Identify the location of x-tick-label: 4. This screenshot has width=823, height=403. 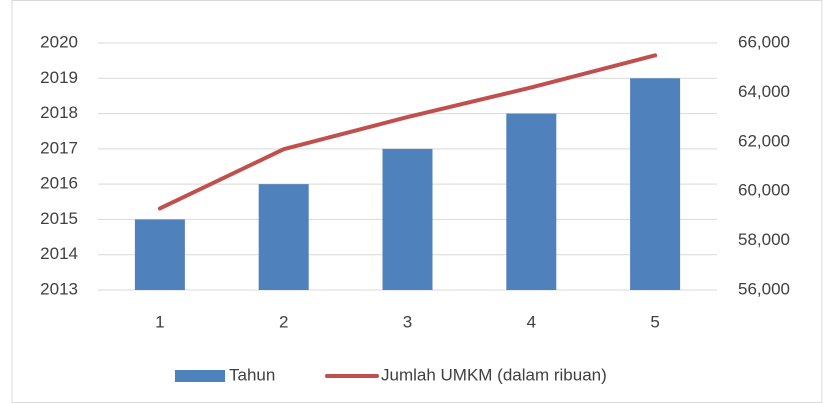
(531, 321).